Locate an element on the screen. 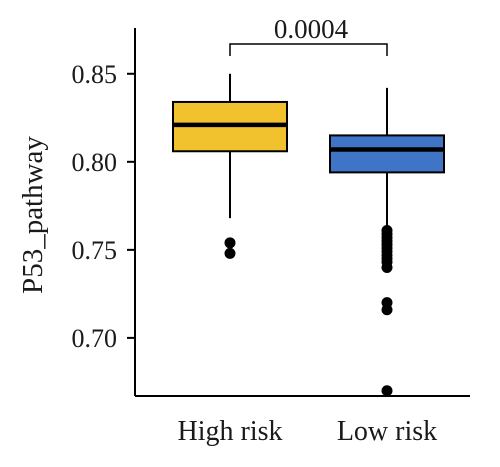 The width and height of the screenshot is (500, 467). iqr-box is located at coordinates (387, 154).